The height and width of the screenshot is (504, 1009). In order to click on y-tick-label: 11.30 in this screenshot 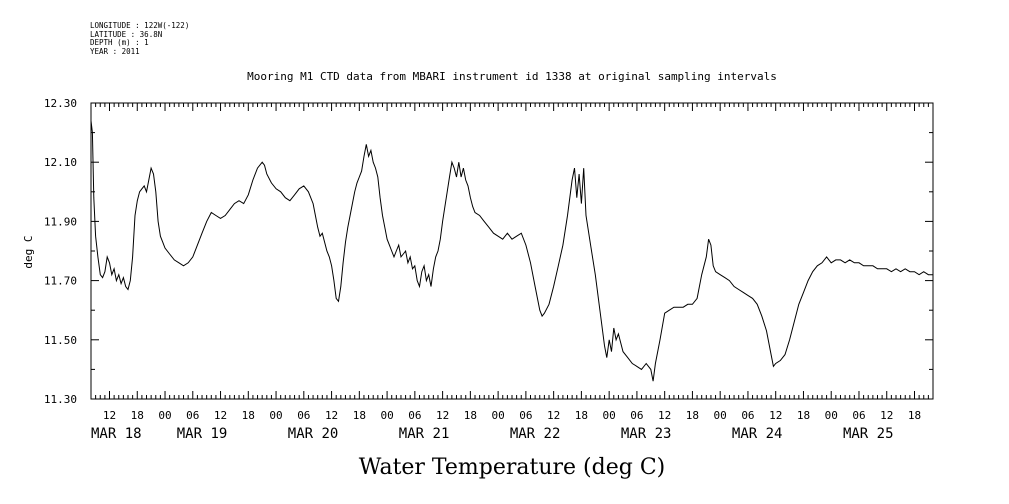, I will do `click(60, 399)`.